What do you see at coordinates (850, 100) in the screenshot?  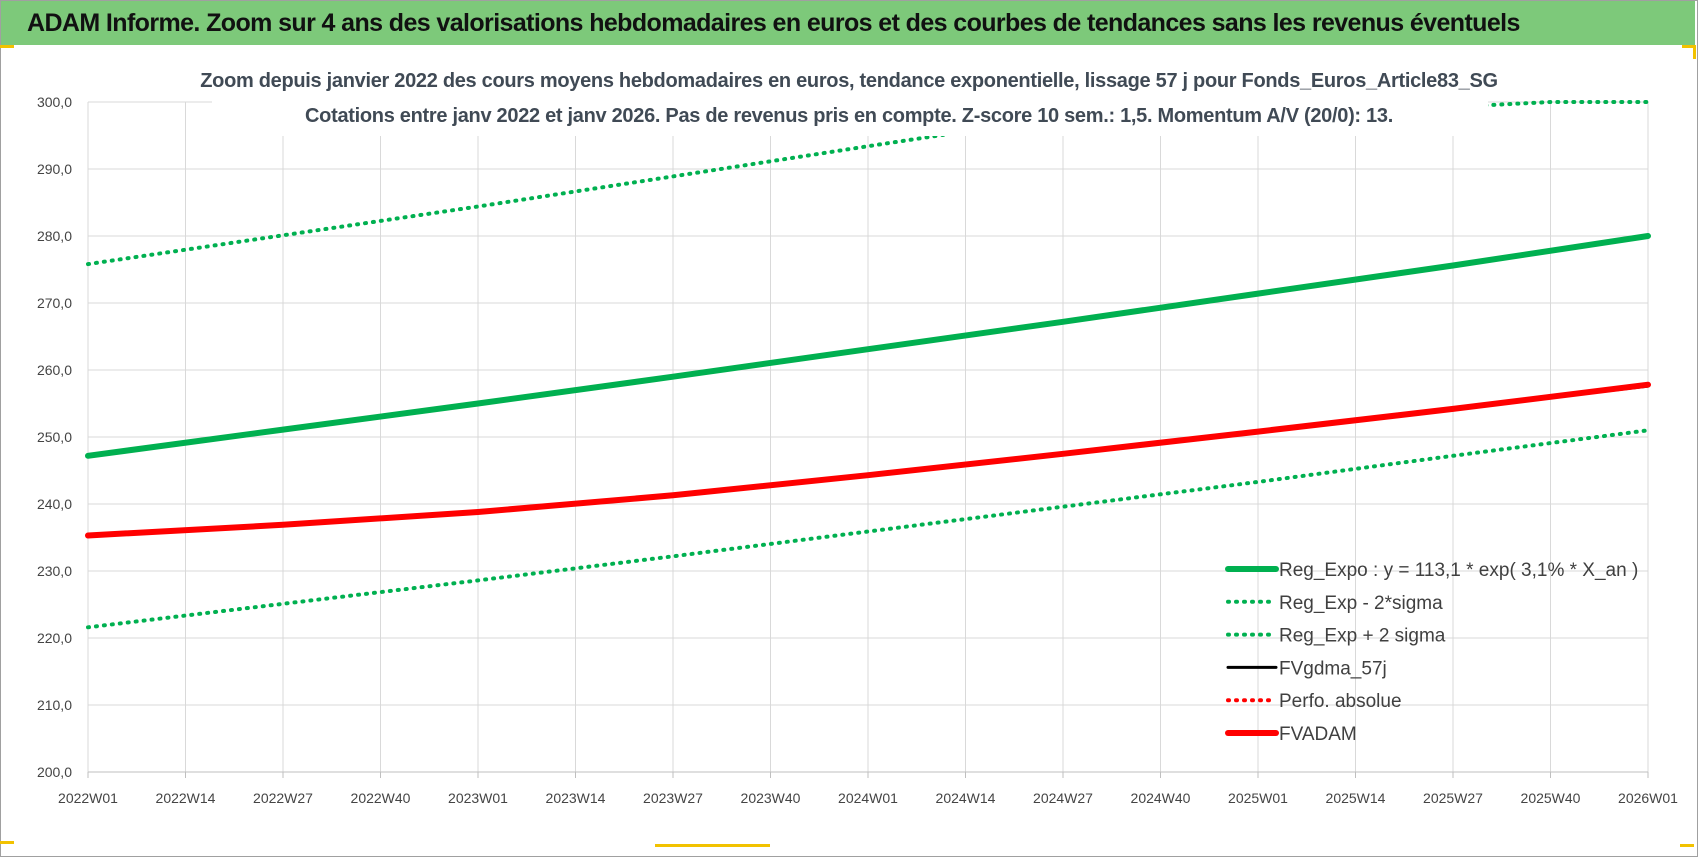 I see `chart-title-background` at bounding box center [850, 100].